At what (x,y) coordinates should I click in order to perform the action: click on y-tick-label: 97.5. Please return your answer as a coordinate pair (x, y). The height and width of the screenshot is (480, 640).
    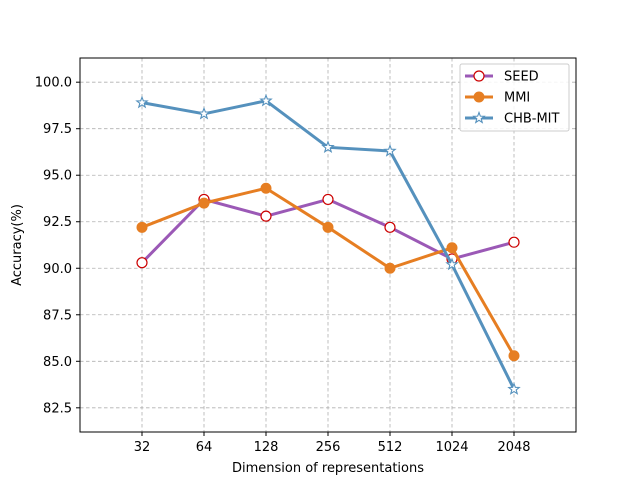
    Looking at the image, I should click on (57, 129).